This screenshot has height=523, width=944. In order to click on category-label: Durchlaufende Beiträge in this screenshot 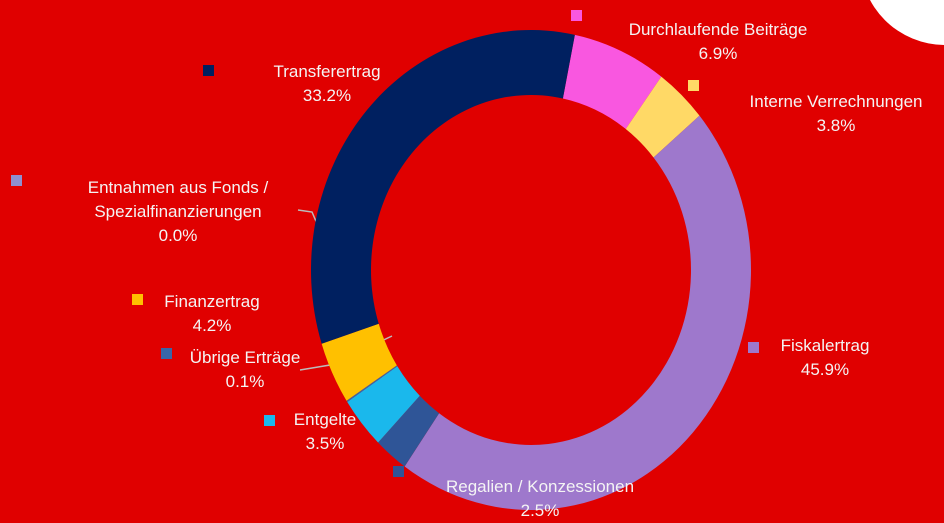, I will do `click(718, 29)`.